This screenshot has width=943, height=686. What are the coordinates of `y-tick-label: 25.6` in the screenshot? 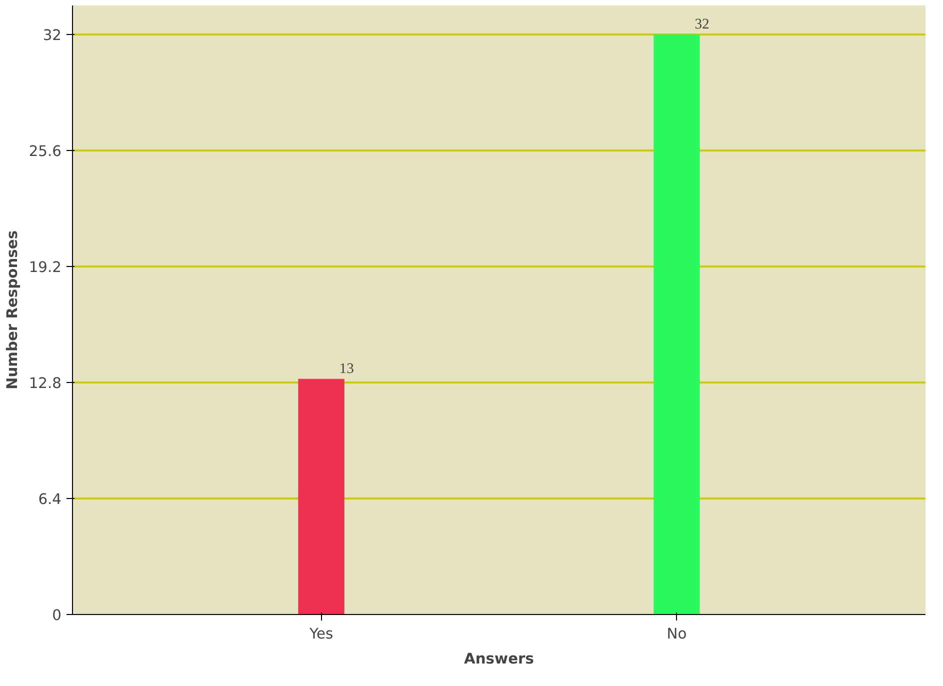 It's located at (45, 151).